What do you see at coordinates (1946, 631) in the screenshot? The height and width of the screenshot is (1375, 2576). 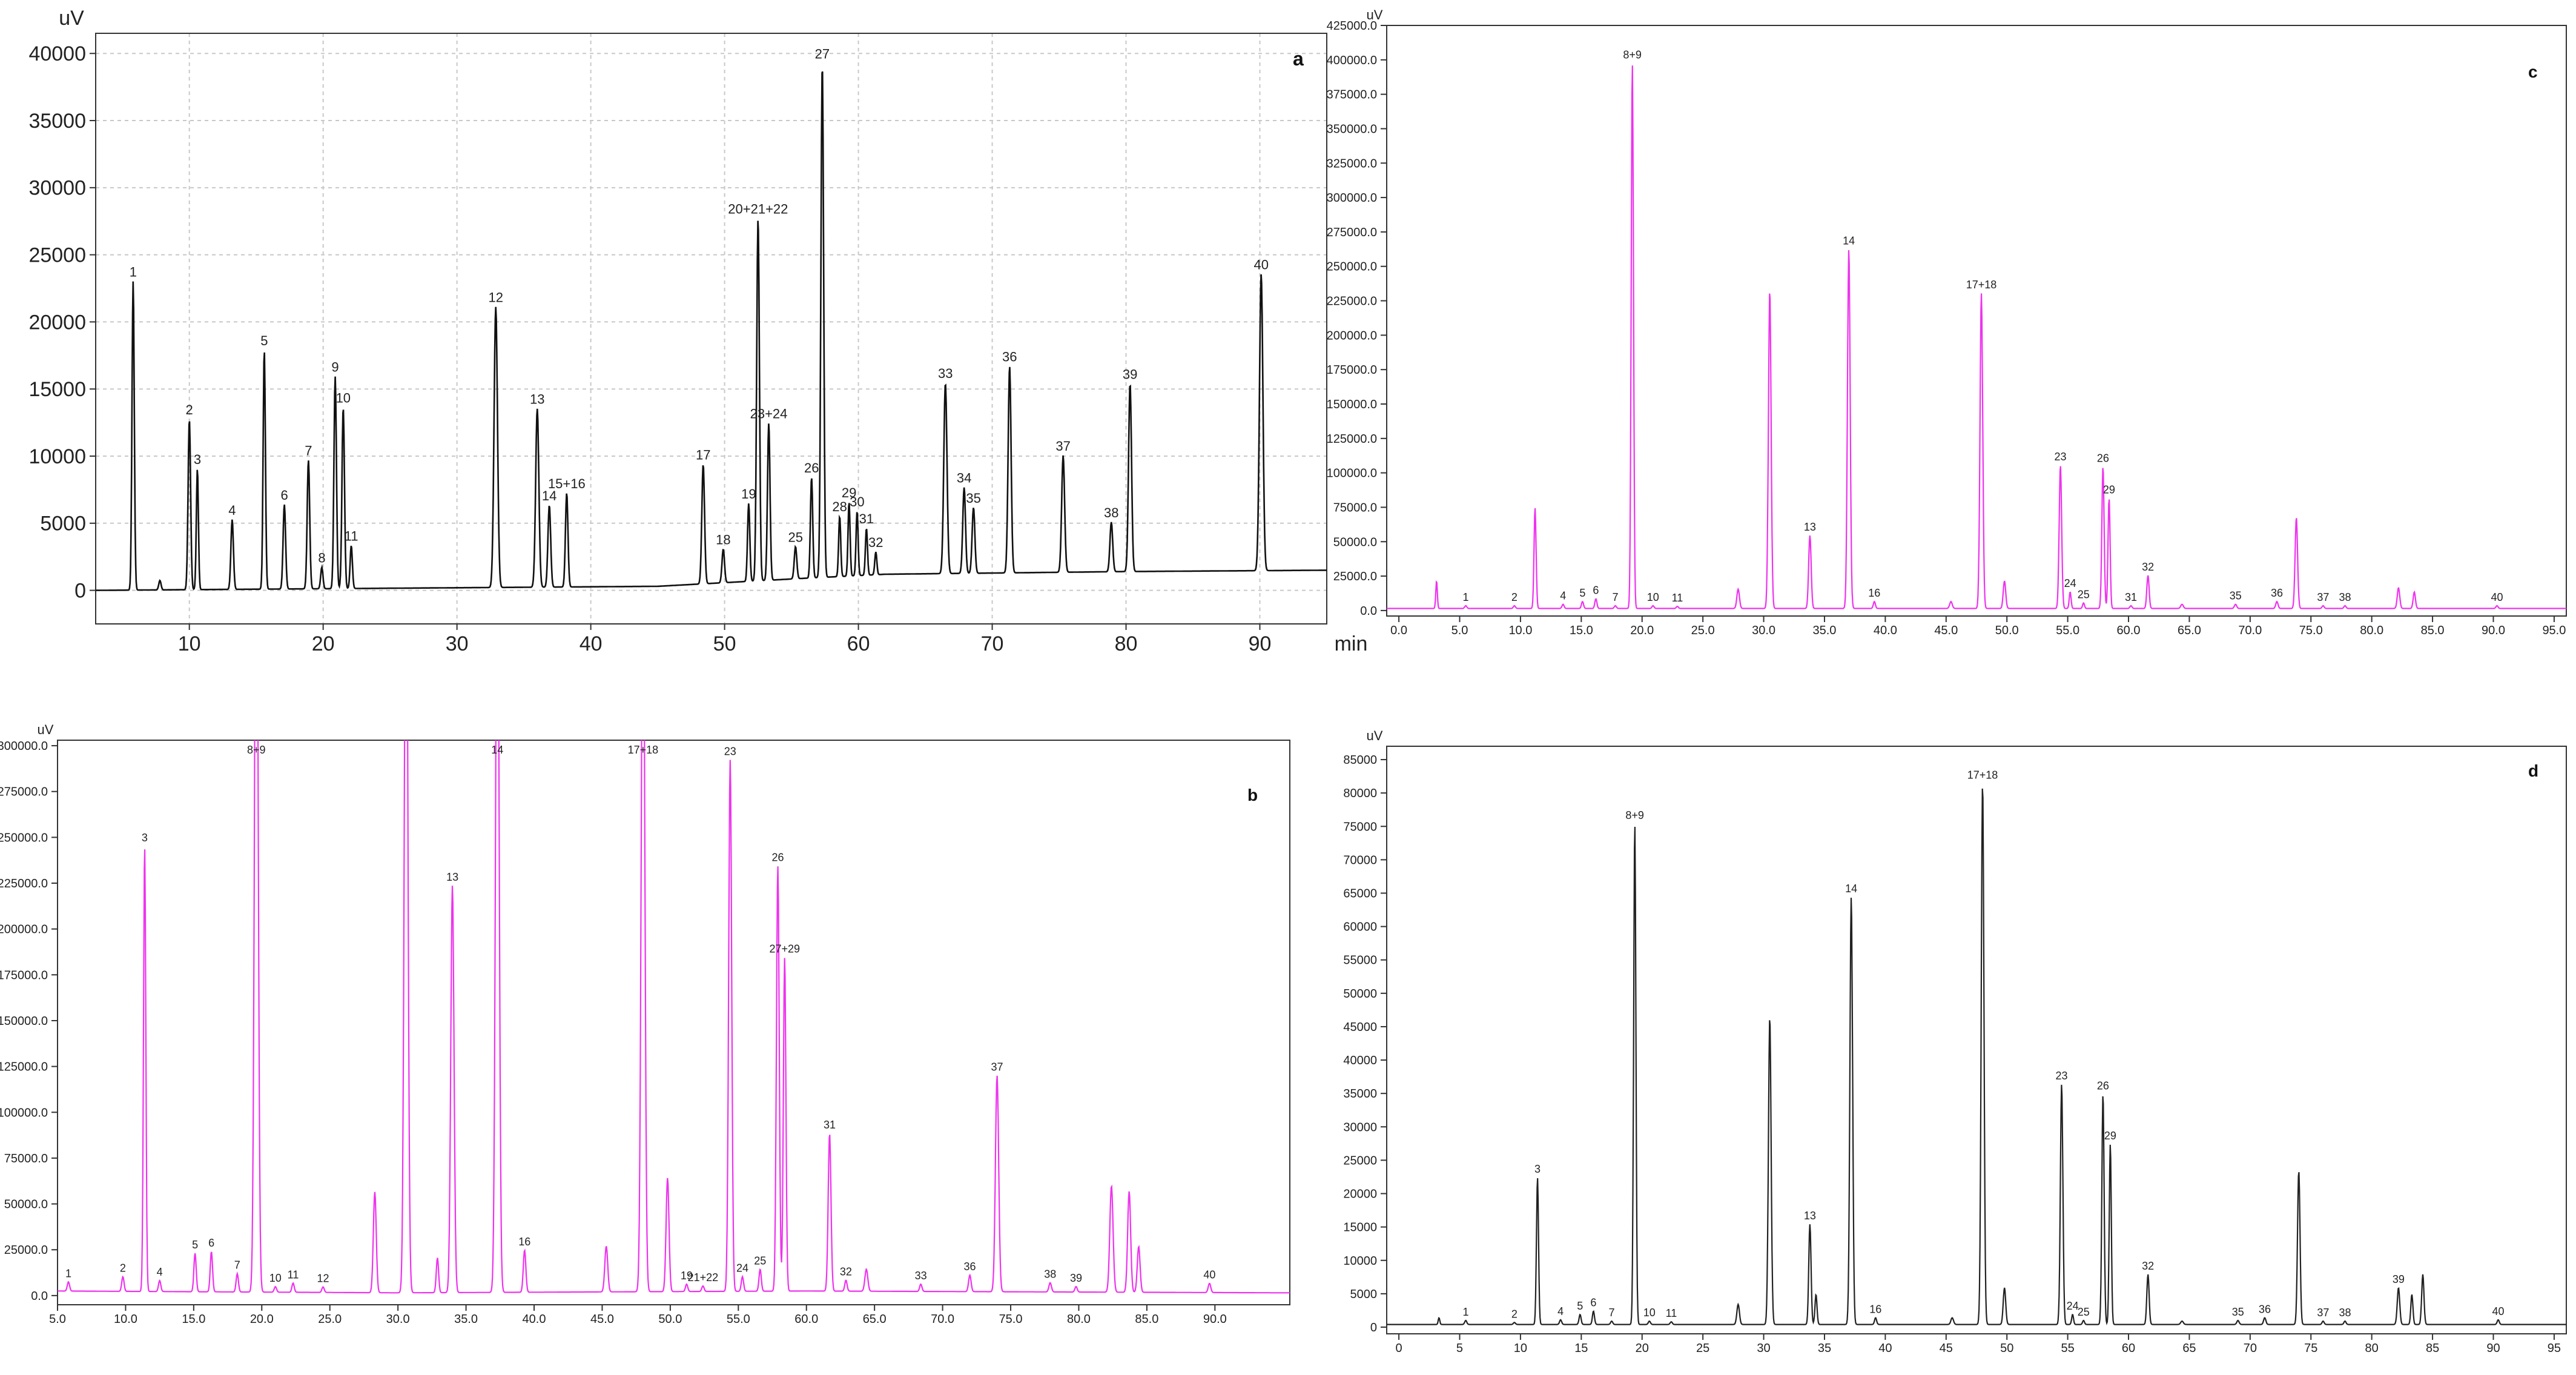 I see `x-tick-label: 45.0` at bounding box center [1946, 631].